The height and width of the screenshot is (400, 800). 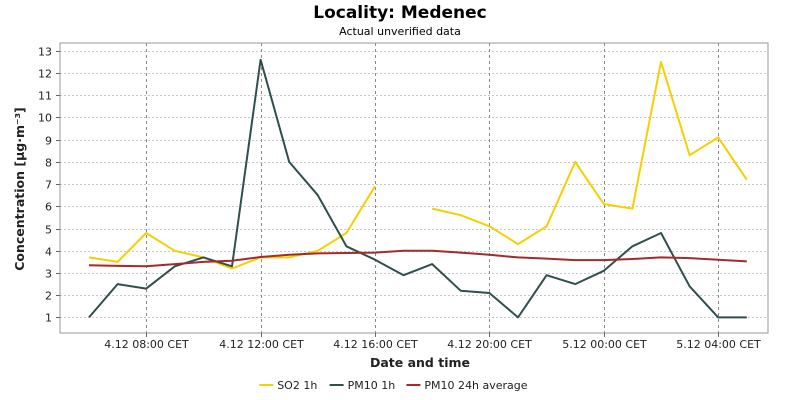 What do you see at coordinates (45, 74) in the screenshot?
I see `y-tick-label: 12` at bounding box center [45, 74].